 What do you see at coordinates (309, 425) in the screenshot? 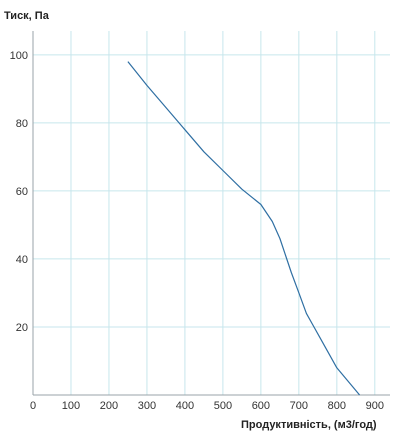
I see `x-axis-title: Продуктивність, (м3/год)` at bounding box center [309, 425].